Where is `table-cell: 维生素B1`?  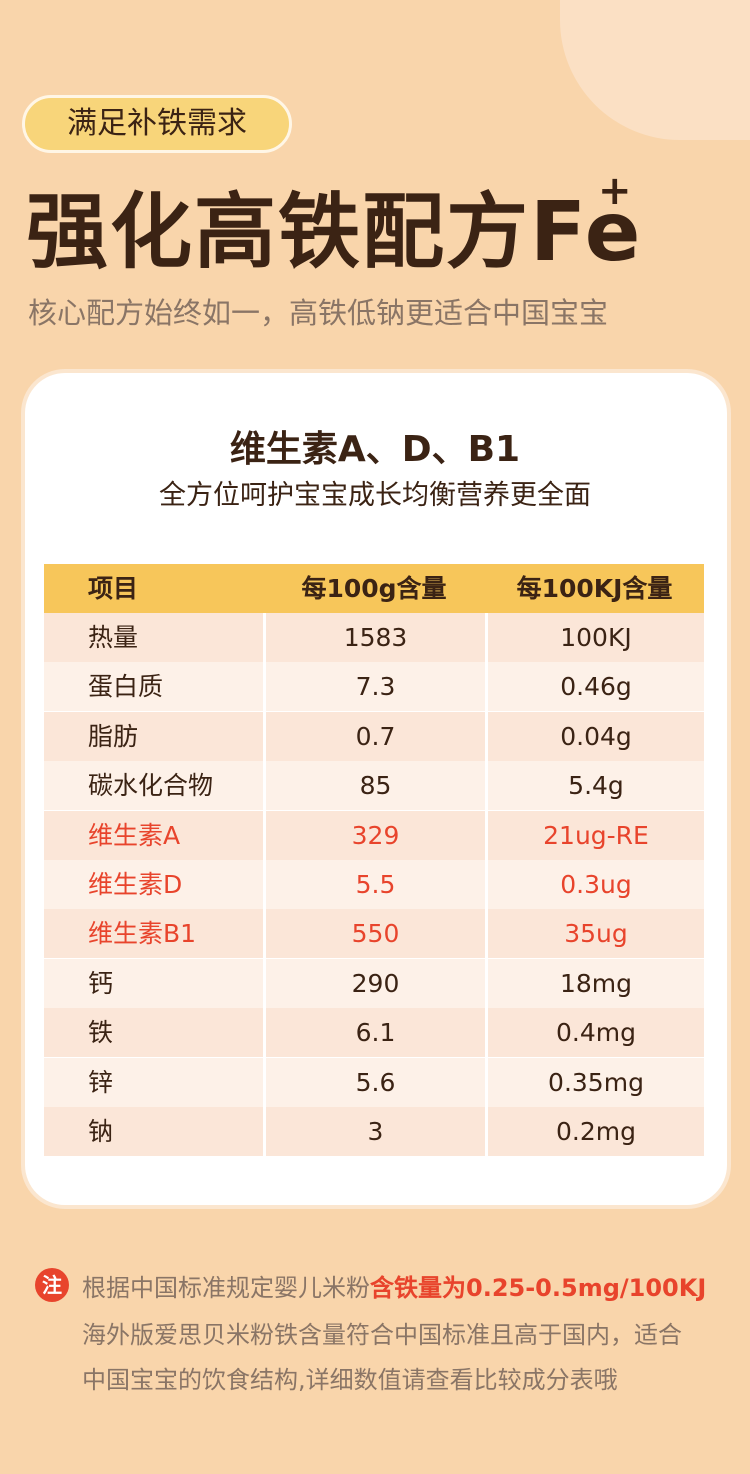 table-cell: 维生素B1 is located at coordinates (153, 934).